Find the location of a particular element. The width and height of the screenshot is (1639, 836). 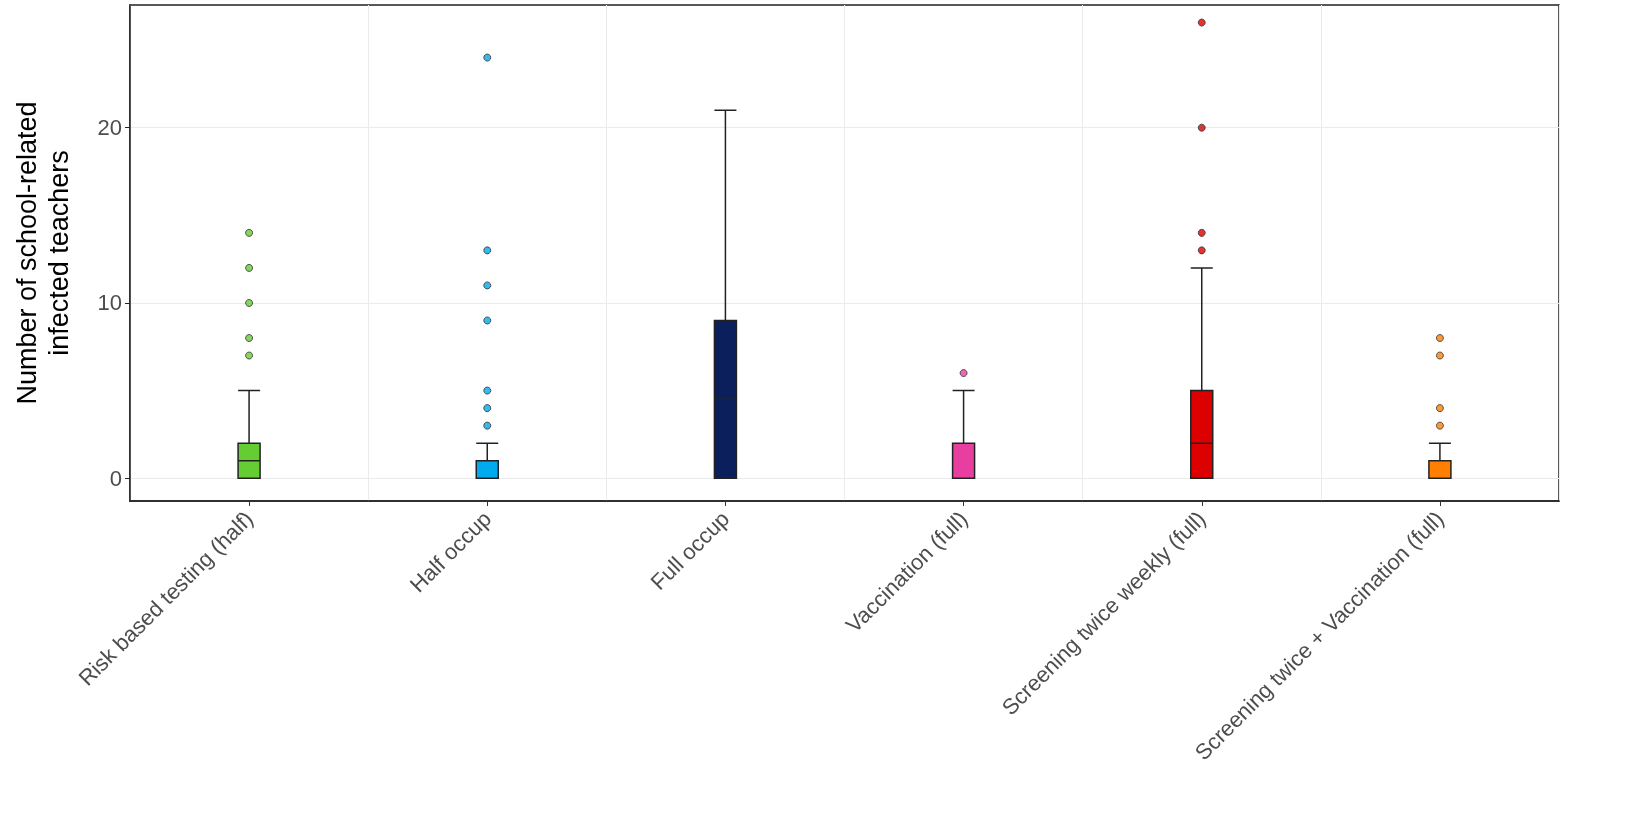

y-tick-label: 10 is located at coordinates (109, 303).